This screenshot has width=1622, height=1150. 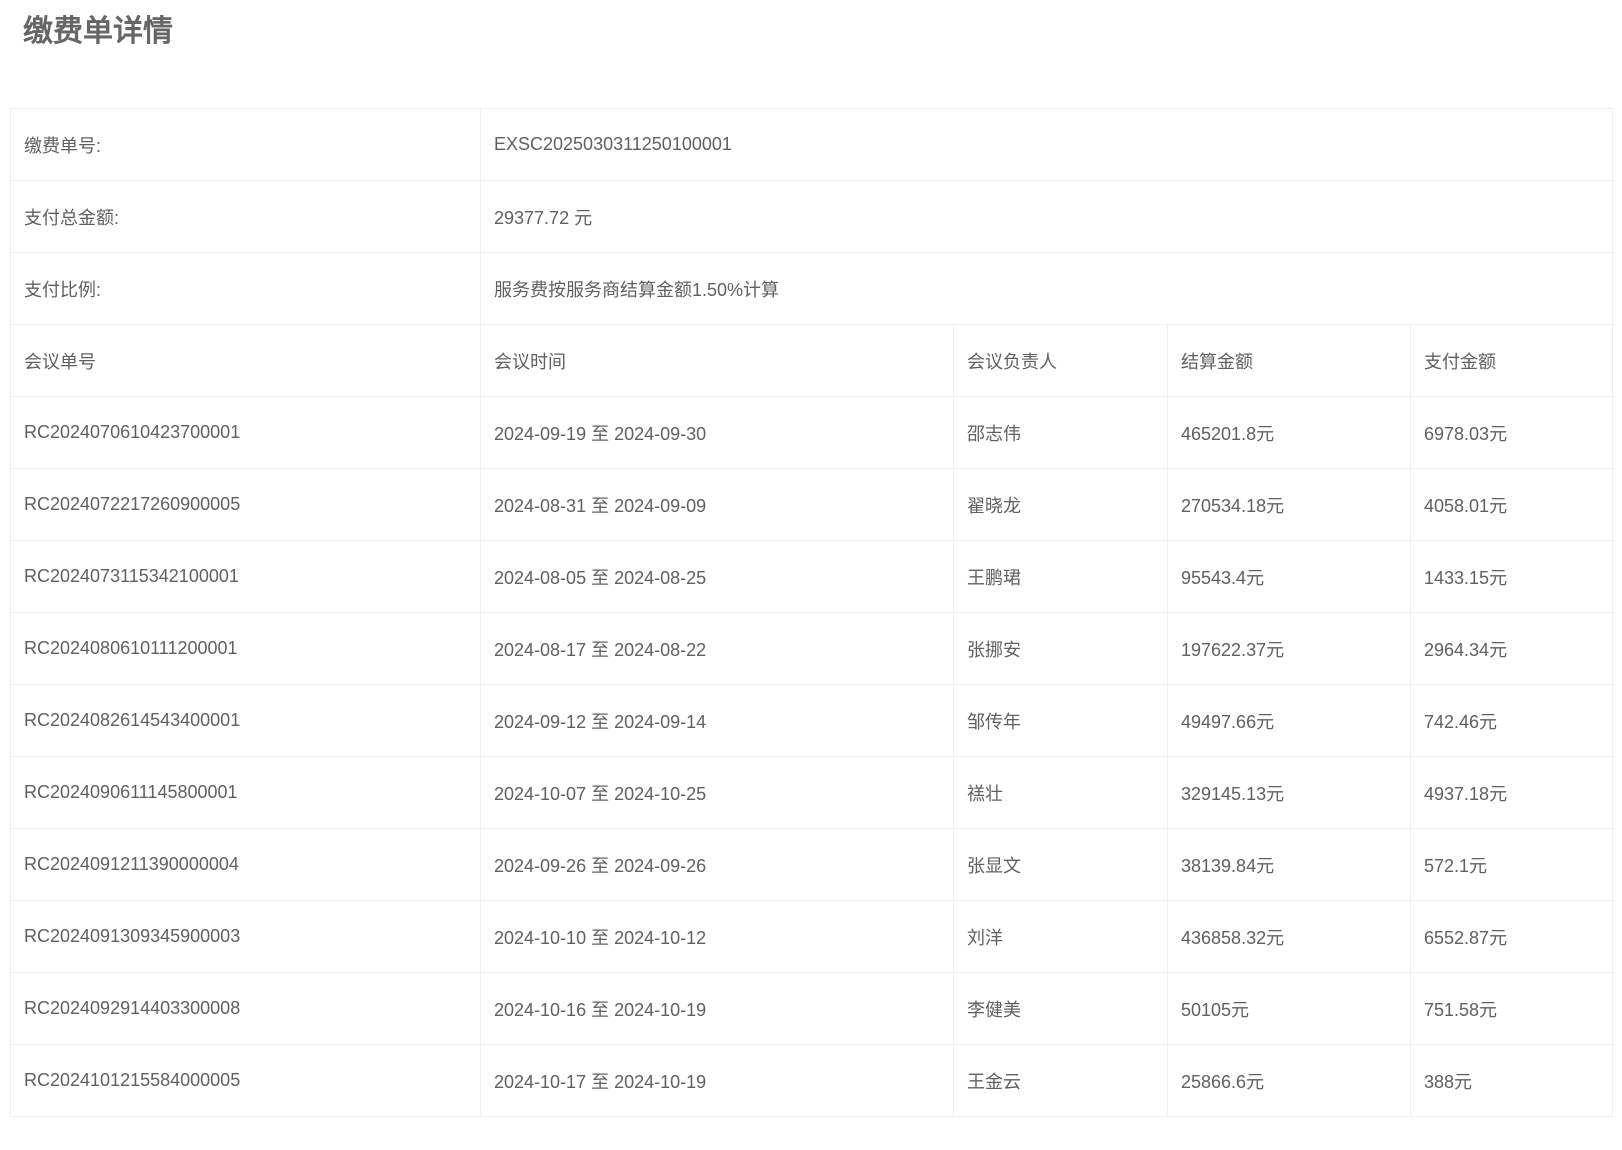 What do you see at coordinates (1047, 217) in the screenshot?
I see `total-amount-value: 29377.72 元` at bounding box center [1047, 217].